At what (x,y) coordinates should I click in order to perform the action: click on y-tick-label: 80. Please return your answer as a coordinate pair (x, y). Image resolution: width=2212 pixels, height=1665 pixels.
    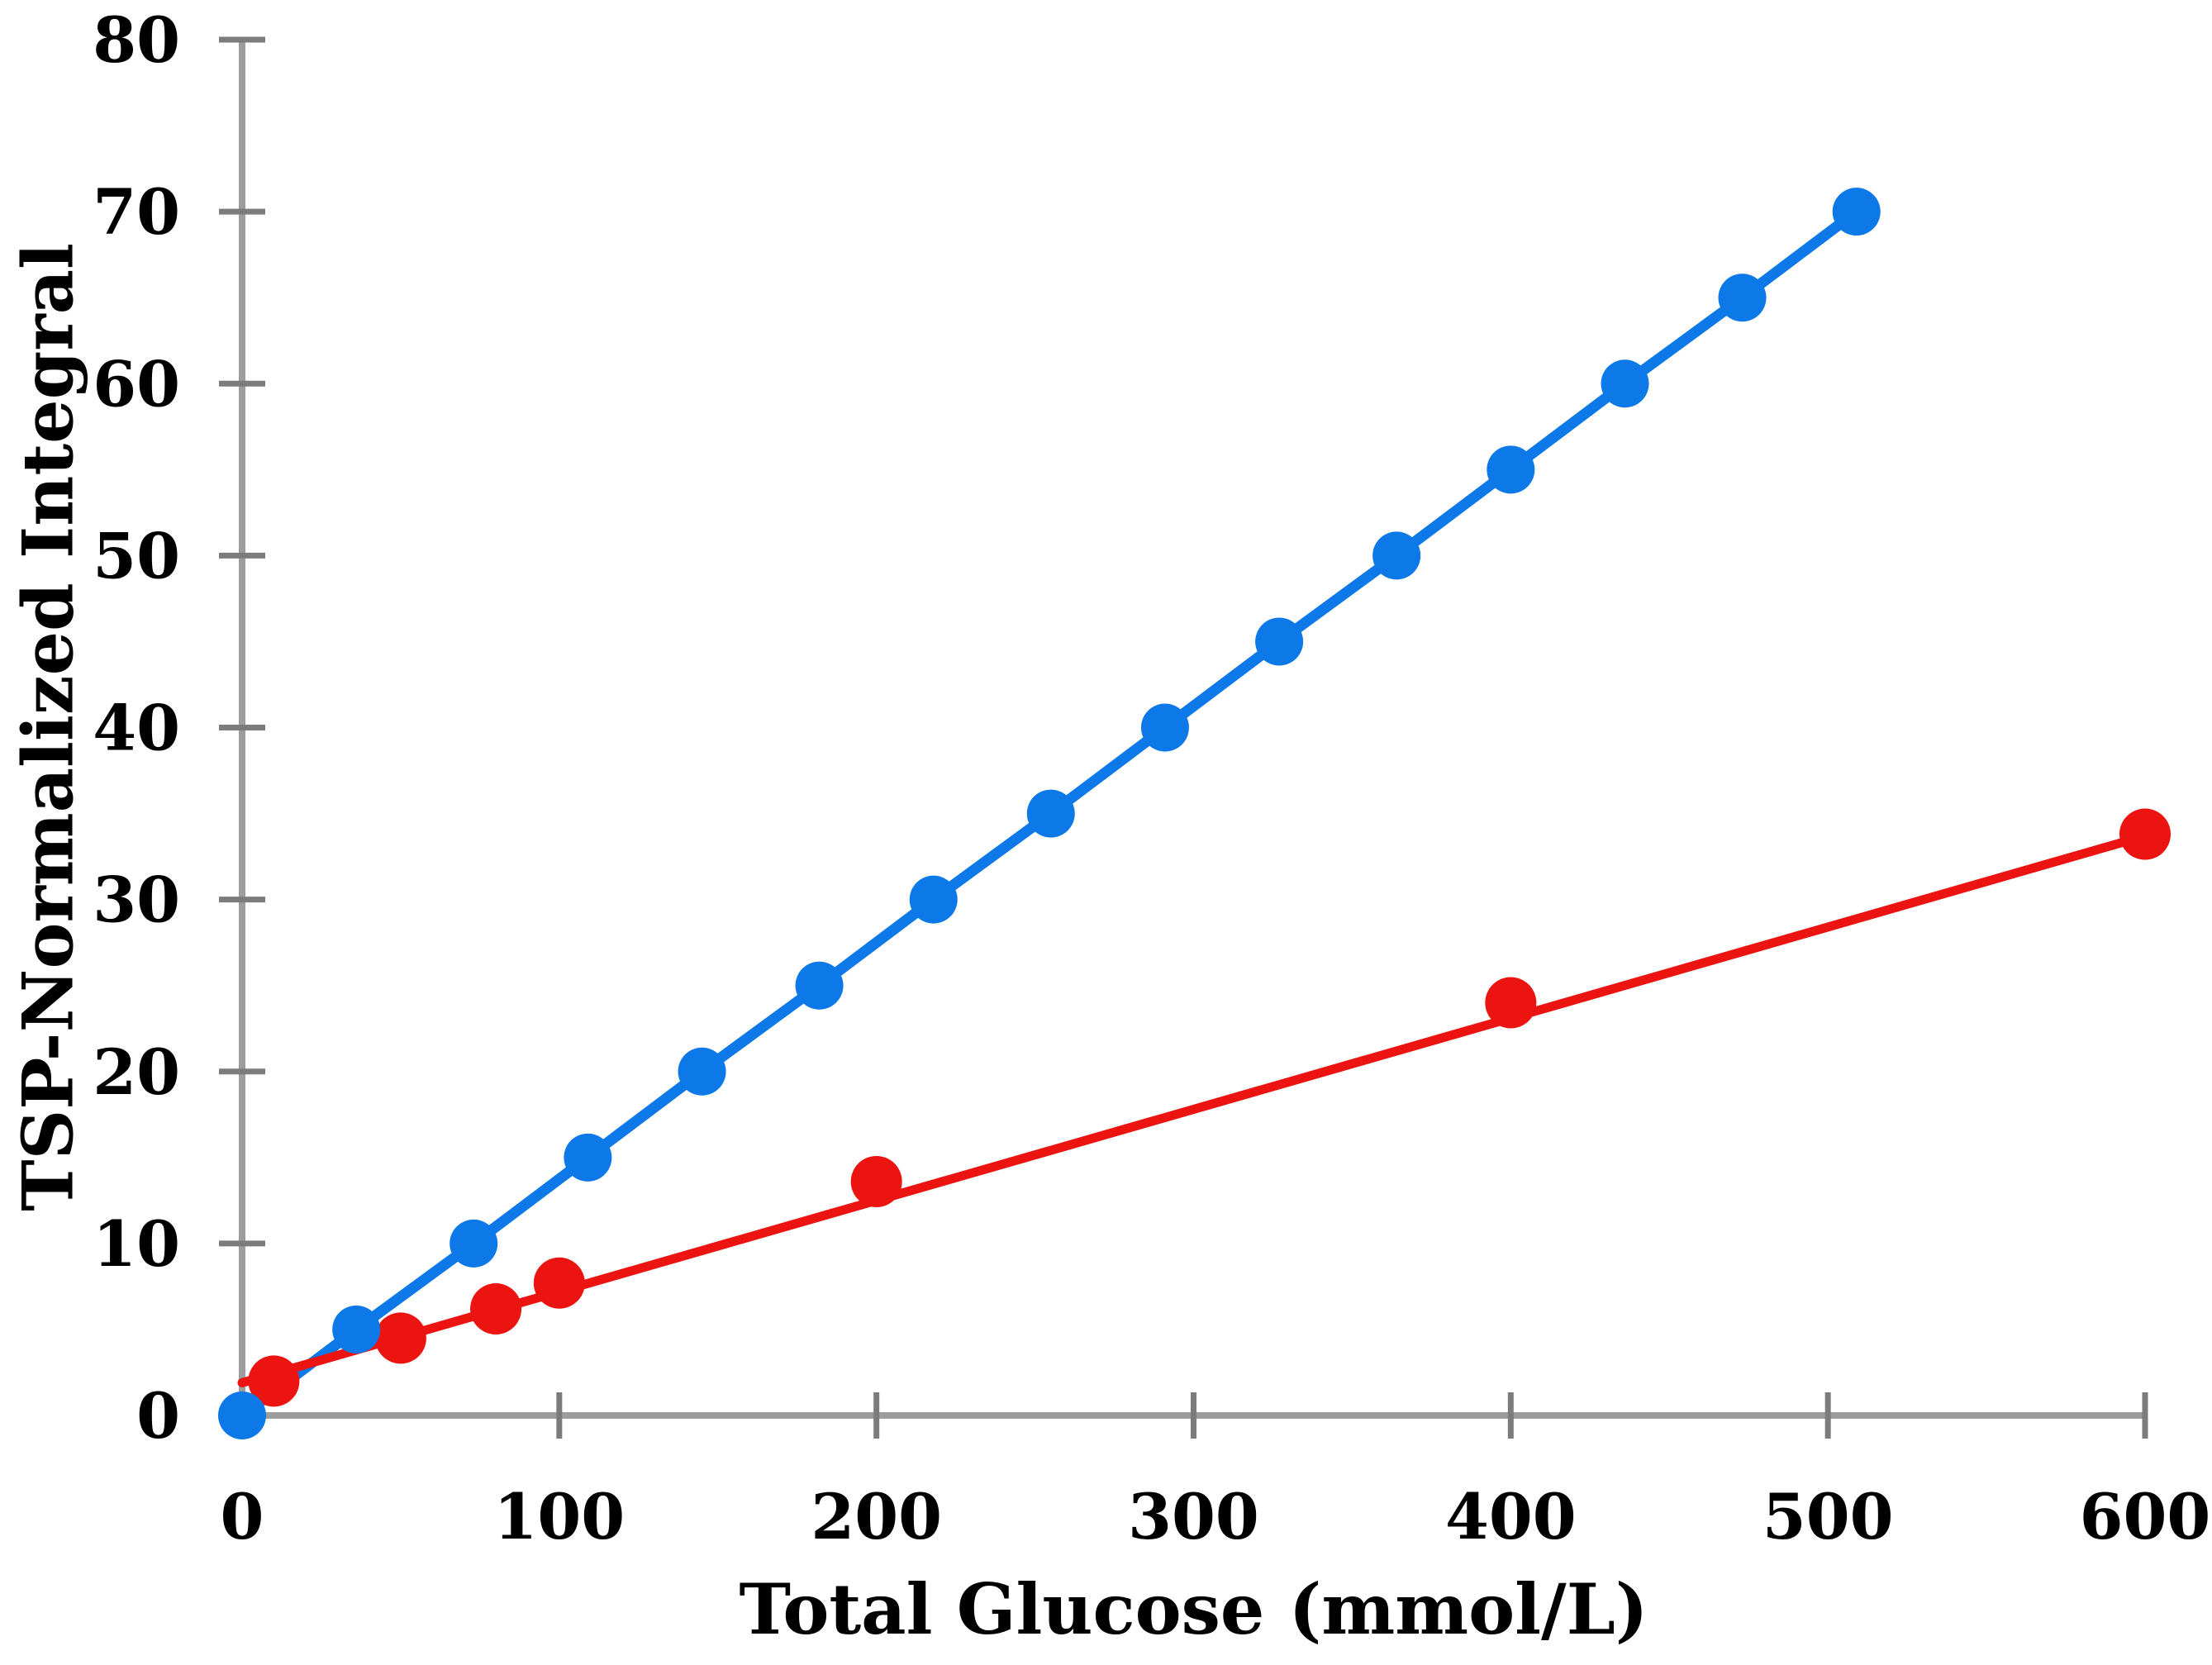
    Looking at the image, I should click on (136, 40).